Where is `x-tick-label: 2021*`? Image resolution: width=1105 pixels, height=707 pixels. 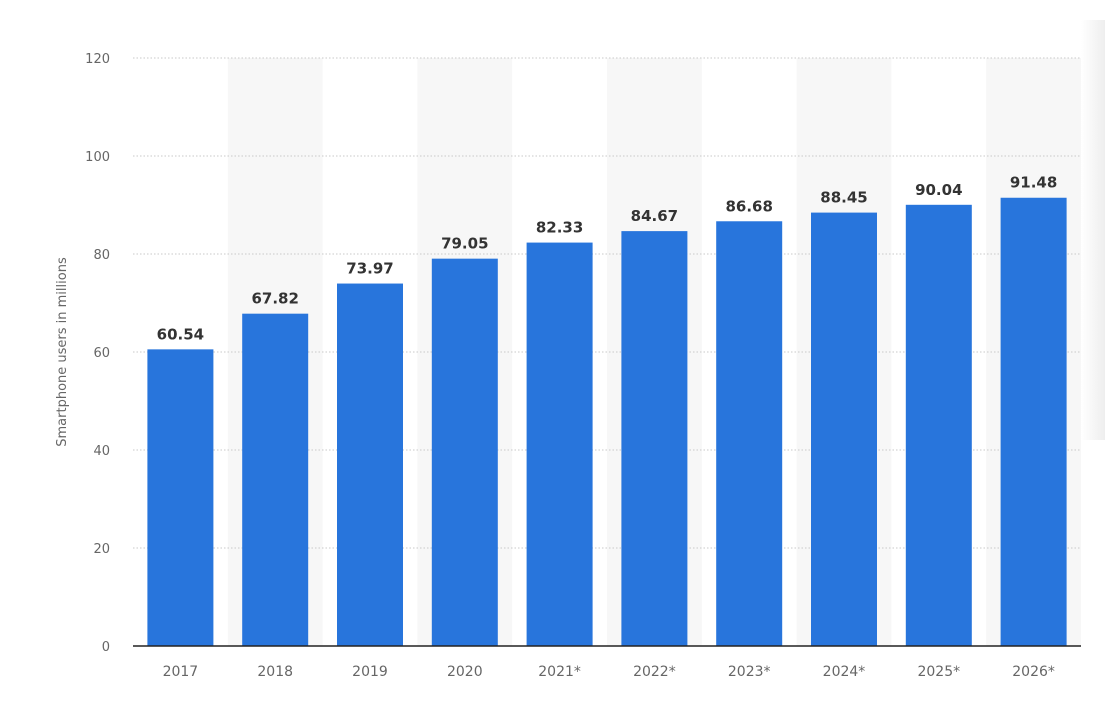 x-tick-label: 2021* is located at coordinates (559, 672).